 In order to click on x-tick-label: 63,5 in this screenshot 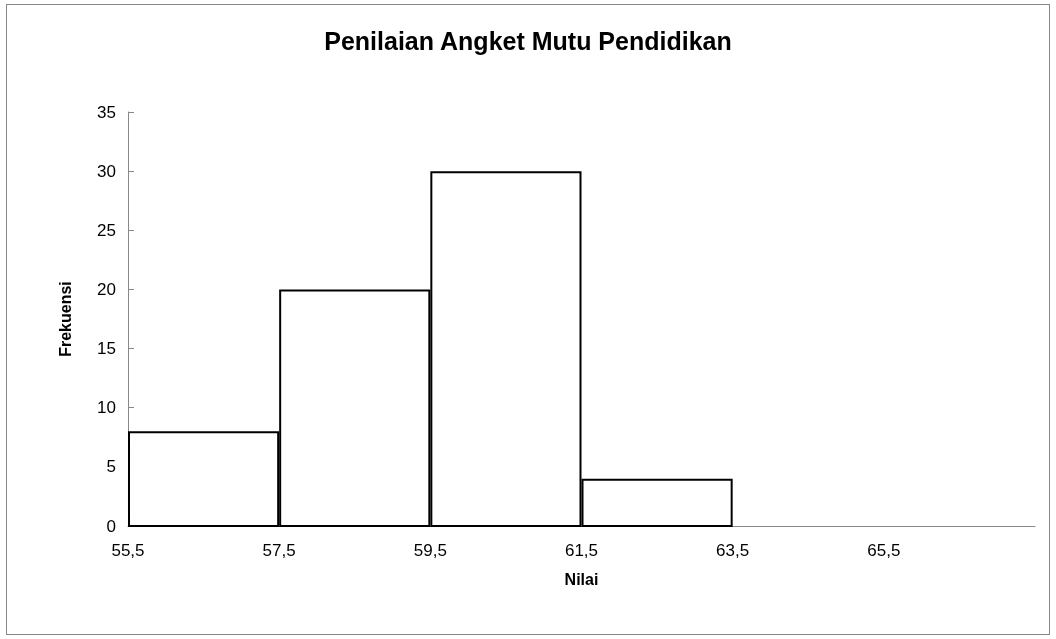, I will do `click(733, 550)`.